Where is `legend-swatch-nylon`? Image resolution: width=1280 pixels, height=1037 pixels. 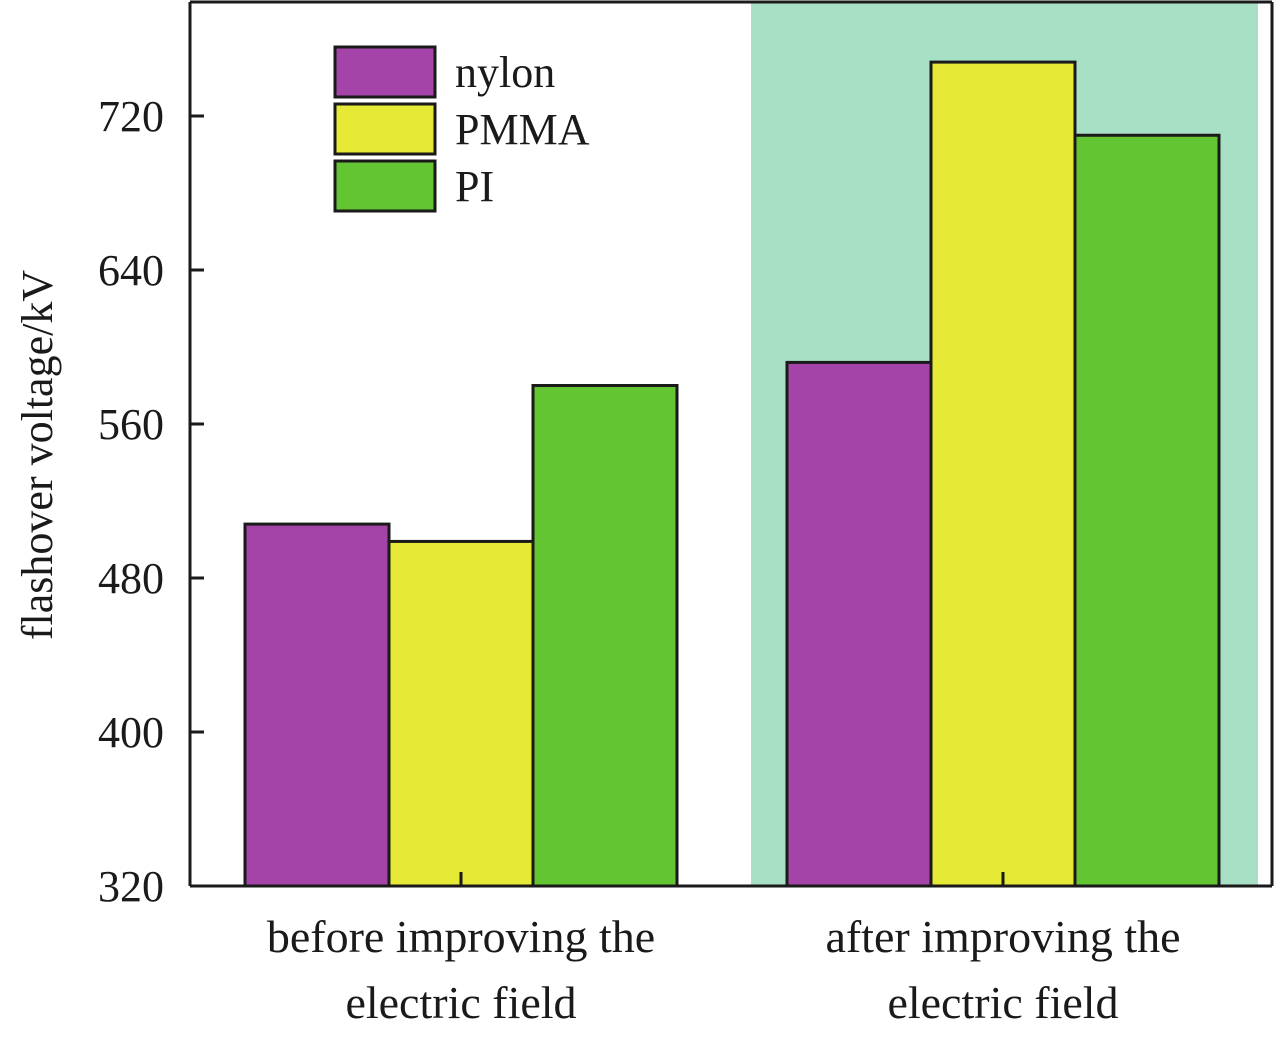 legend-swatch-nylon is located at coordinates (385, 72).